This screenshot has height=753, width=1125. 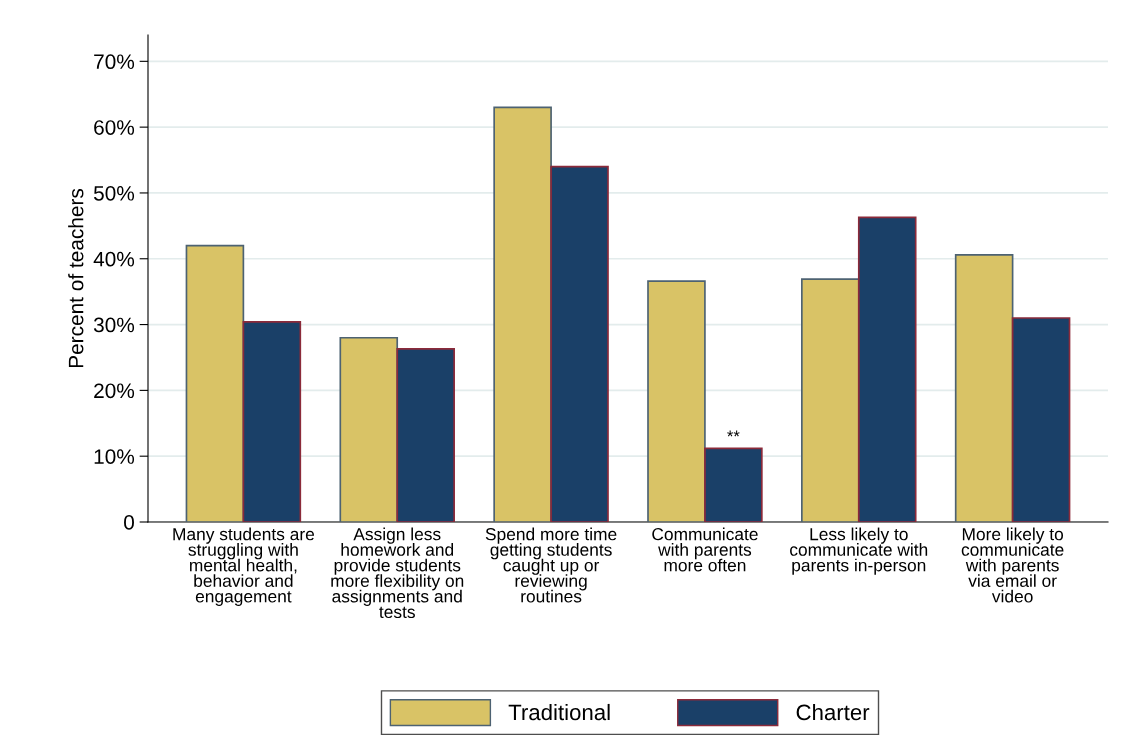 What do you see at coordinates (114, 127) in the screenshot?
I see `y-tick-label: 60%` at bounding box center [114, 127].